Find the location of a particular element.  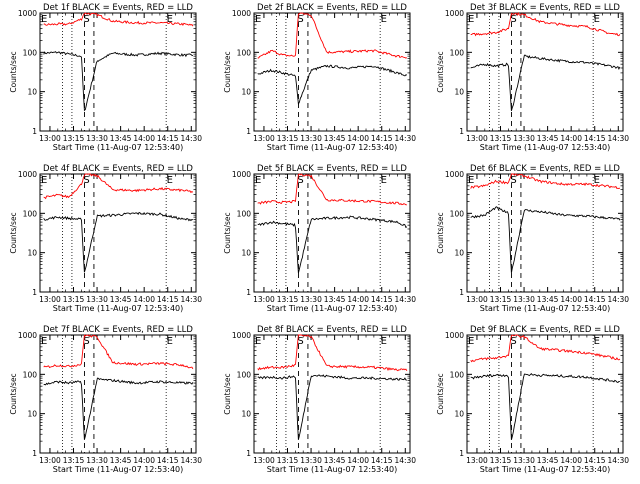

chart-title: Det 6f BLACK = Events, RED = LLD is located at coordinates (545, 169).